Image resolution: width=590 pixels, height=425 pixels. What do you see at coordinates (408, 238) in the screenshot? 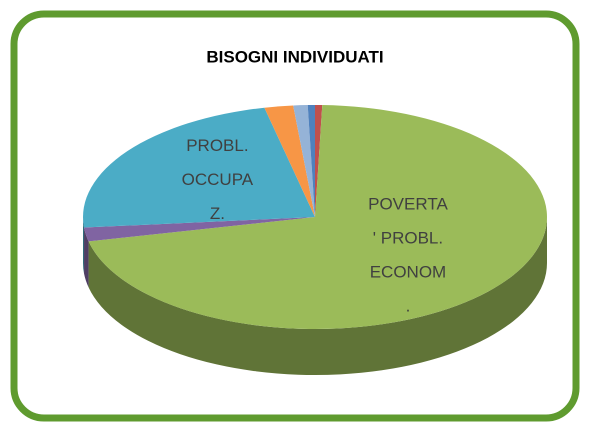
I see `slice-label-line: ' PROBL.` at bounding box center [408, 238].